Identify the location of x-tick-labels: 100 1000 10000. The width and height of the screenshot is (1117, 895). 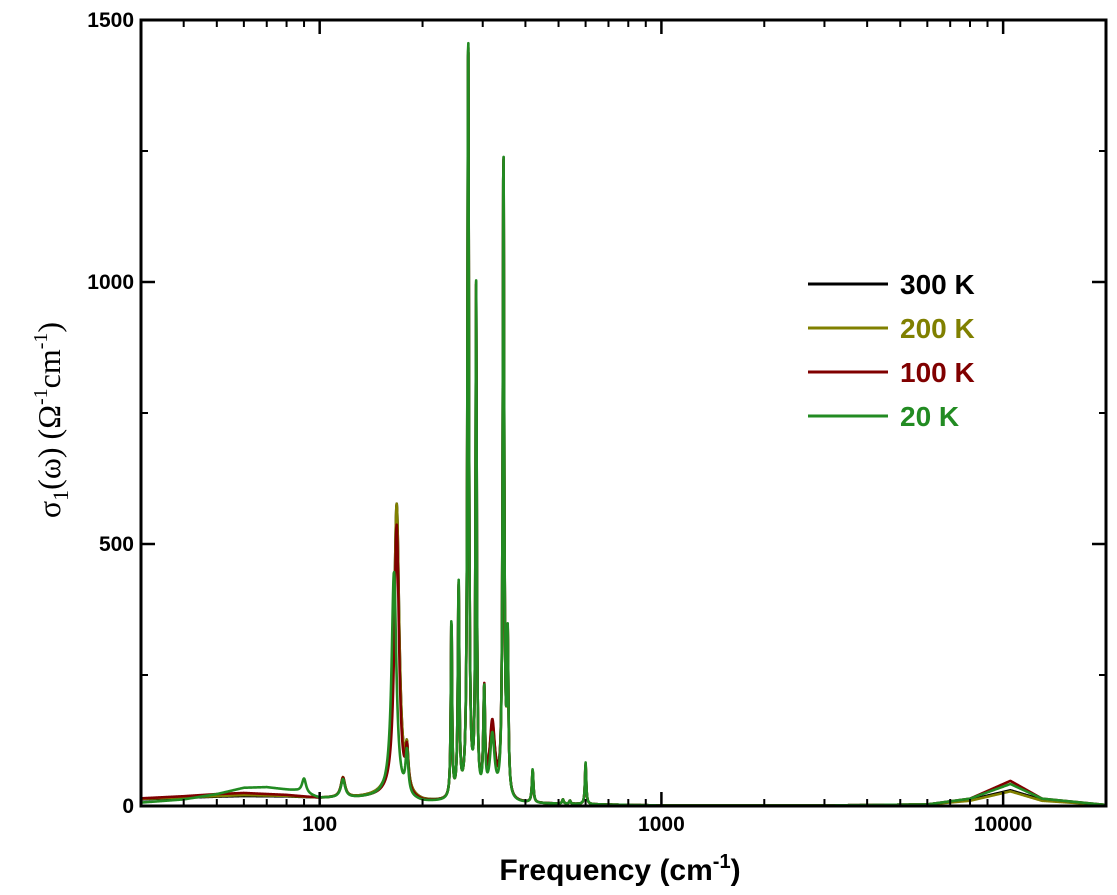
(667, 824).